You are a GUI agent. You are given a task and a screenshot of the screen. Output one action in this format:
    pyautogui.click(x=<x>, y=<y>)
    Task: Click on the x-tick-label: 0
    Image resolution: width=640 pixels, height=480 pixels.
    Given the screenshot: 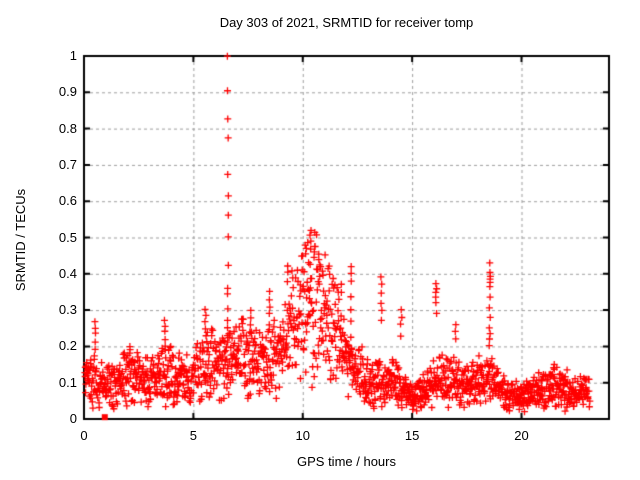 What is the action you would take?
    pyautogui.click(x=84, y=435)
    